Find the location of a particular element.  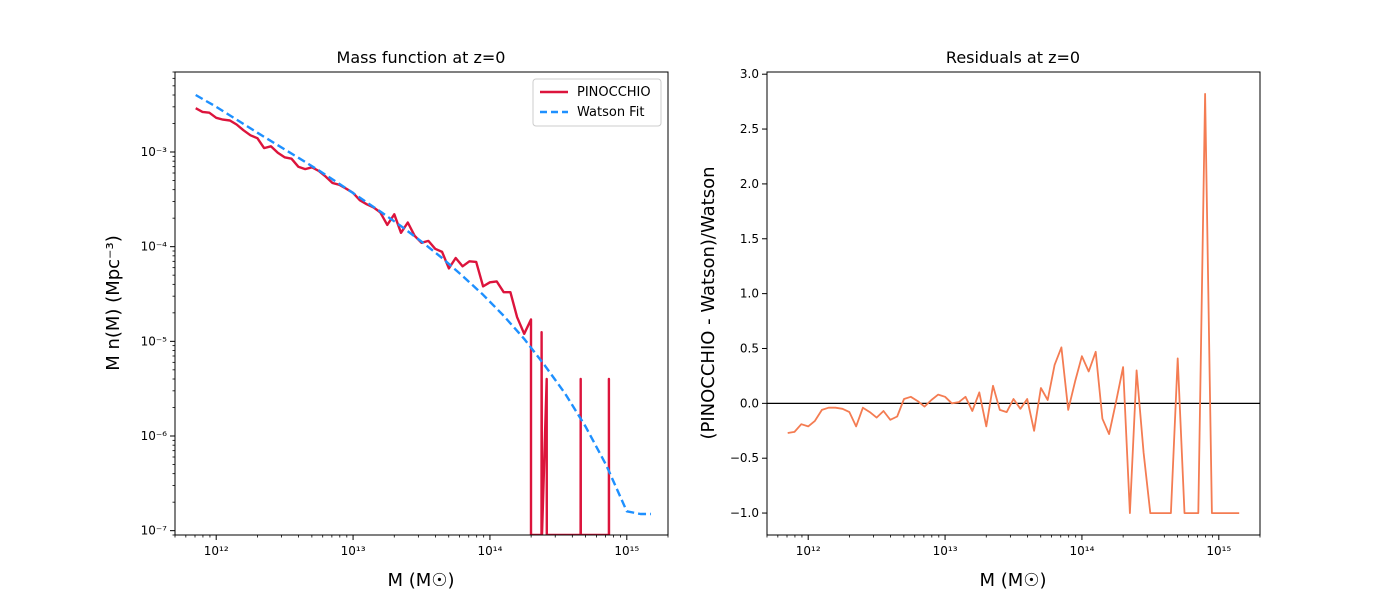

left-ytick-label: 10⁻⁶ is located at coordinates (154, 436).